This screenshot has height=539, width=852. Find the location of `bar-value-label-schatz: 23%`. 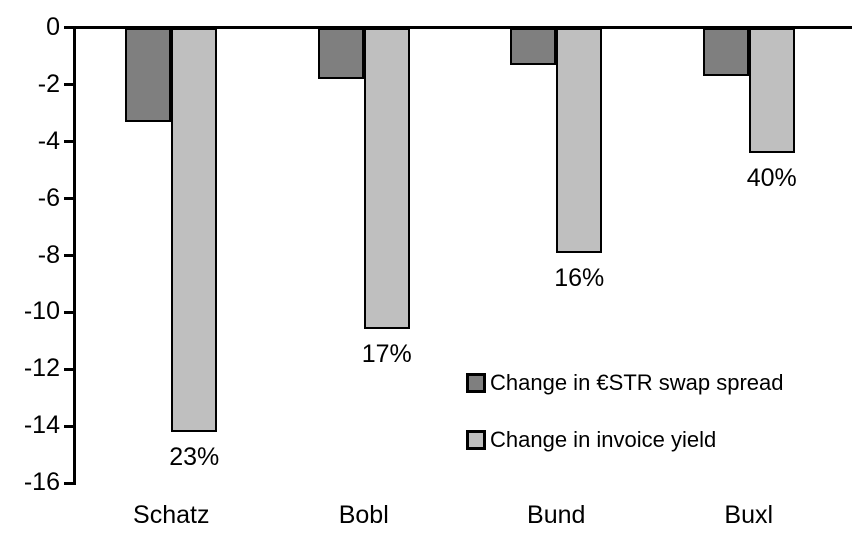

bar-value-label-schatz: 23% is located at coordinates (194, 456).